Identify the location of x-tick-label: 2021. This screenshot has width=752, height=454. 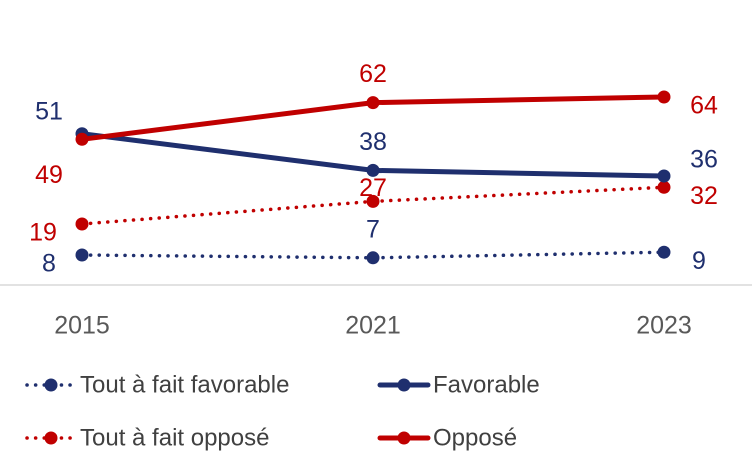
(373, 326).